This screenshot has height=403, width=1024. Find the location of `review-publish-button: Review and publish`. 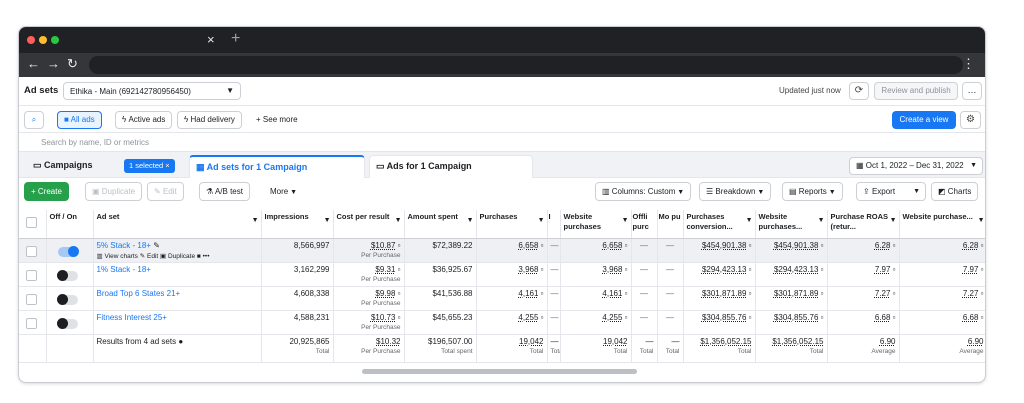

review-publish-button: Review and publish is located at coordinates (916, 91).